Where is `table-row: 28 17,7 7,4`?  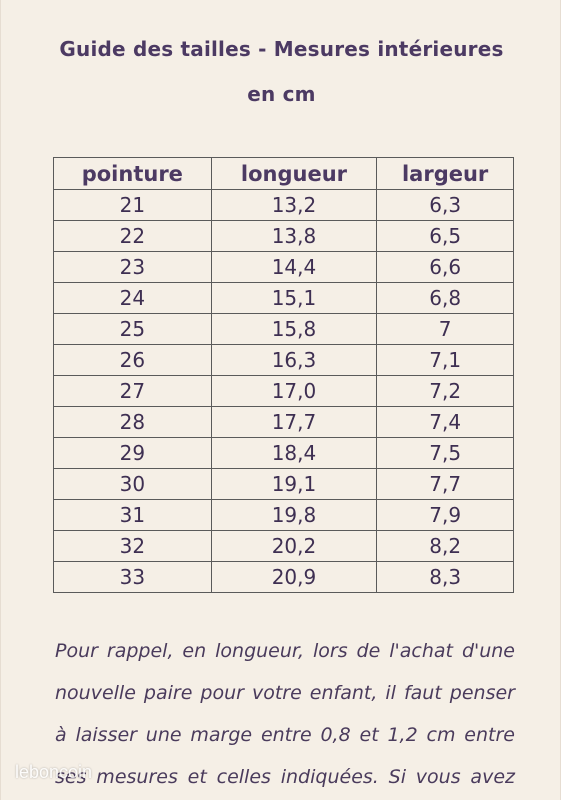 table-row: 28 17,7 7,4 is located at coordinates (283, 422).